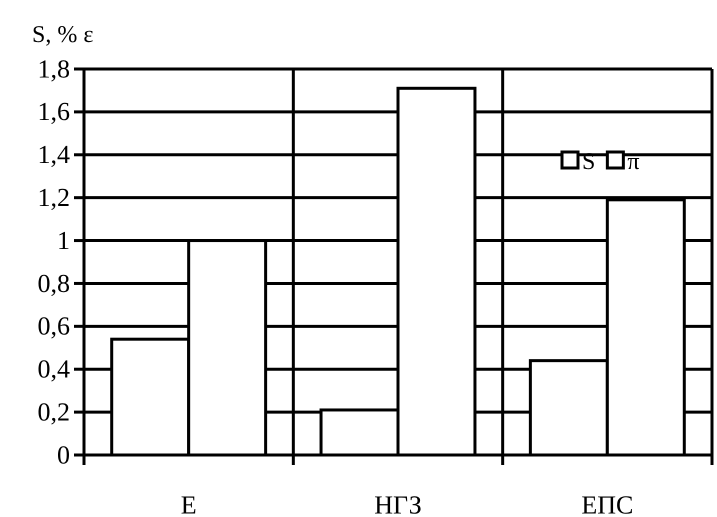 This screenshot has width=717, height=517. What do you see at coordinates (54, 197) in the screenshot?
I see `y-tick-label: 1,2` at bounding box center [54, 197].